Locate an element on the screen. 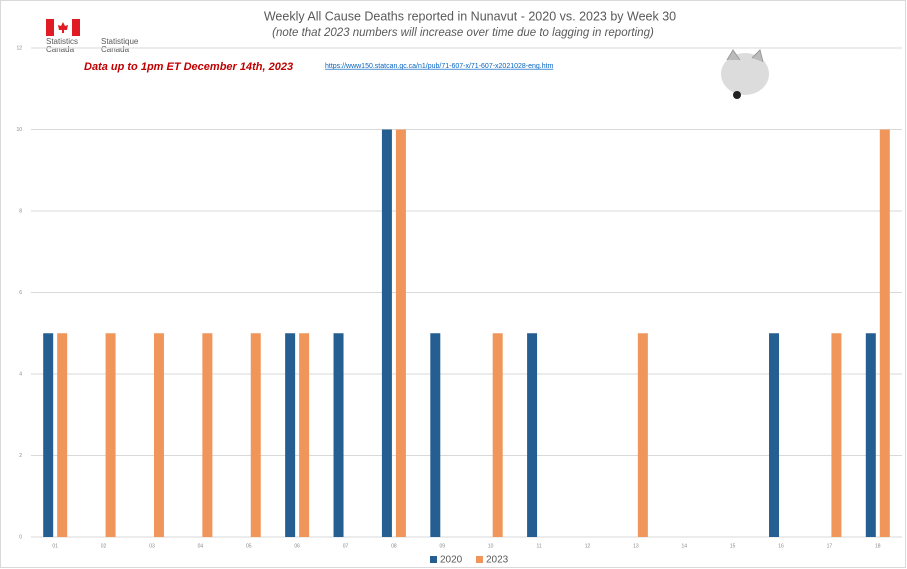 The height and width of the screenshot is (569, 907). x-tick-label: 08 is located at coordinates (394, 546).